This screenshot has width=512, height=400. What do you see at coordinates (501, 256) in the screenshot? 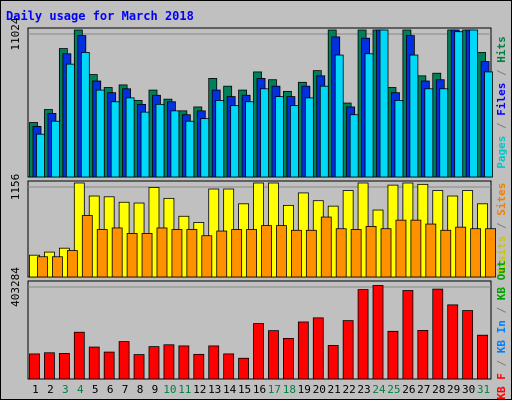
I see `legend-entry: Visits` at bounding box center [501, 256].